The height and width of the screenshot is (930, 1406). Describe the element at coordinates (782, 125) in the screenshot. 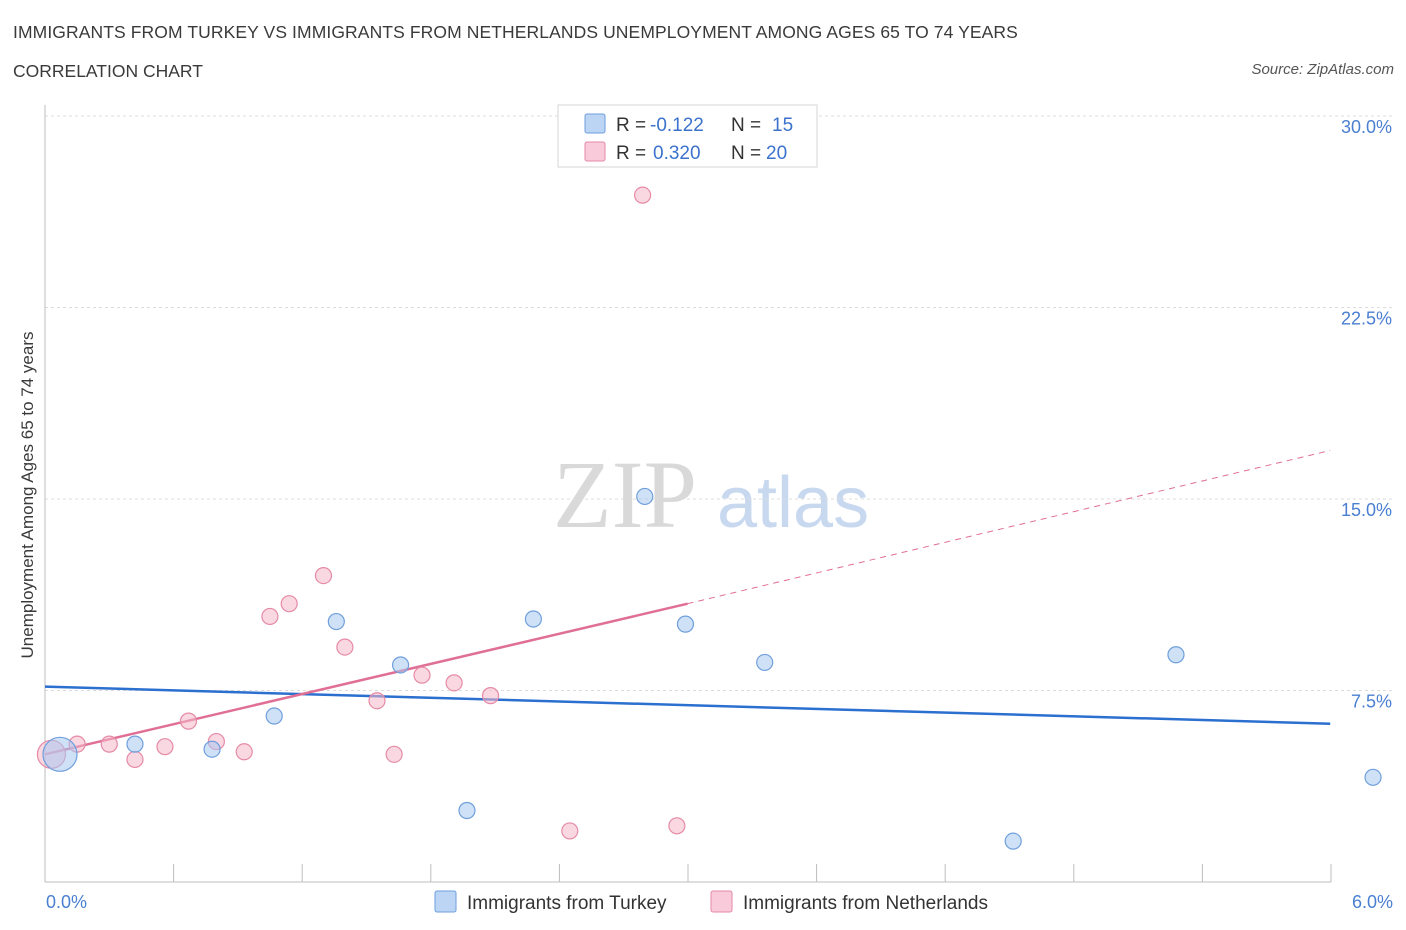

I see `legend-n-value-turkey: 15` at that location.